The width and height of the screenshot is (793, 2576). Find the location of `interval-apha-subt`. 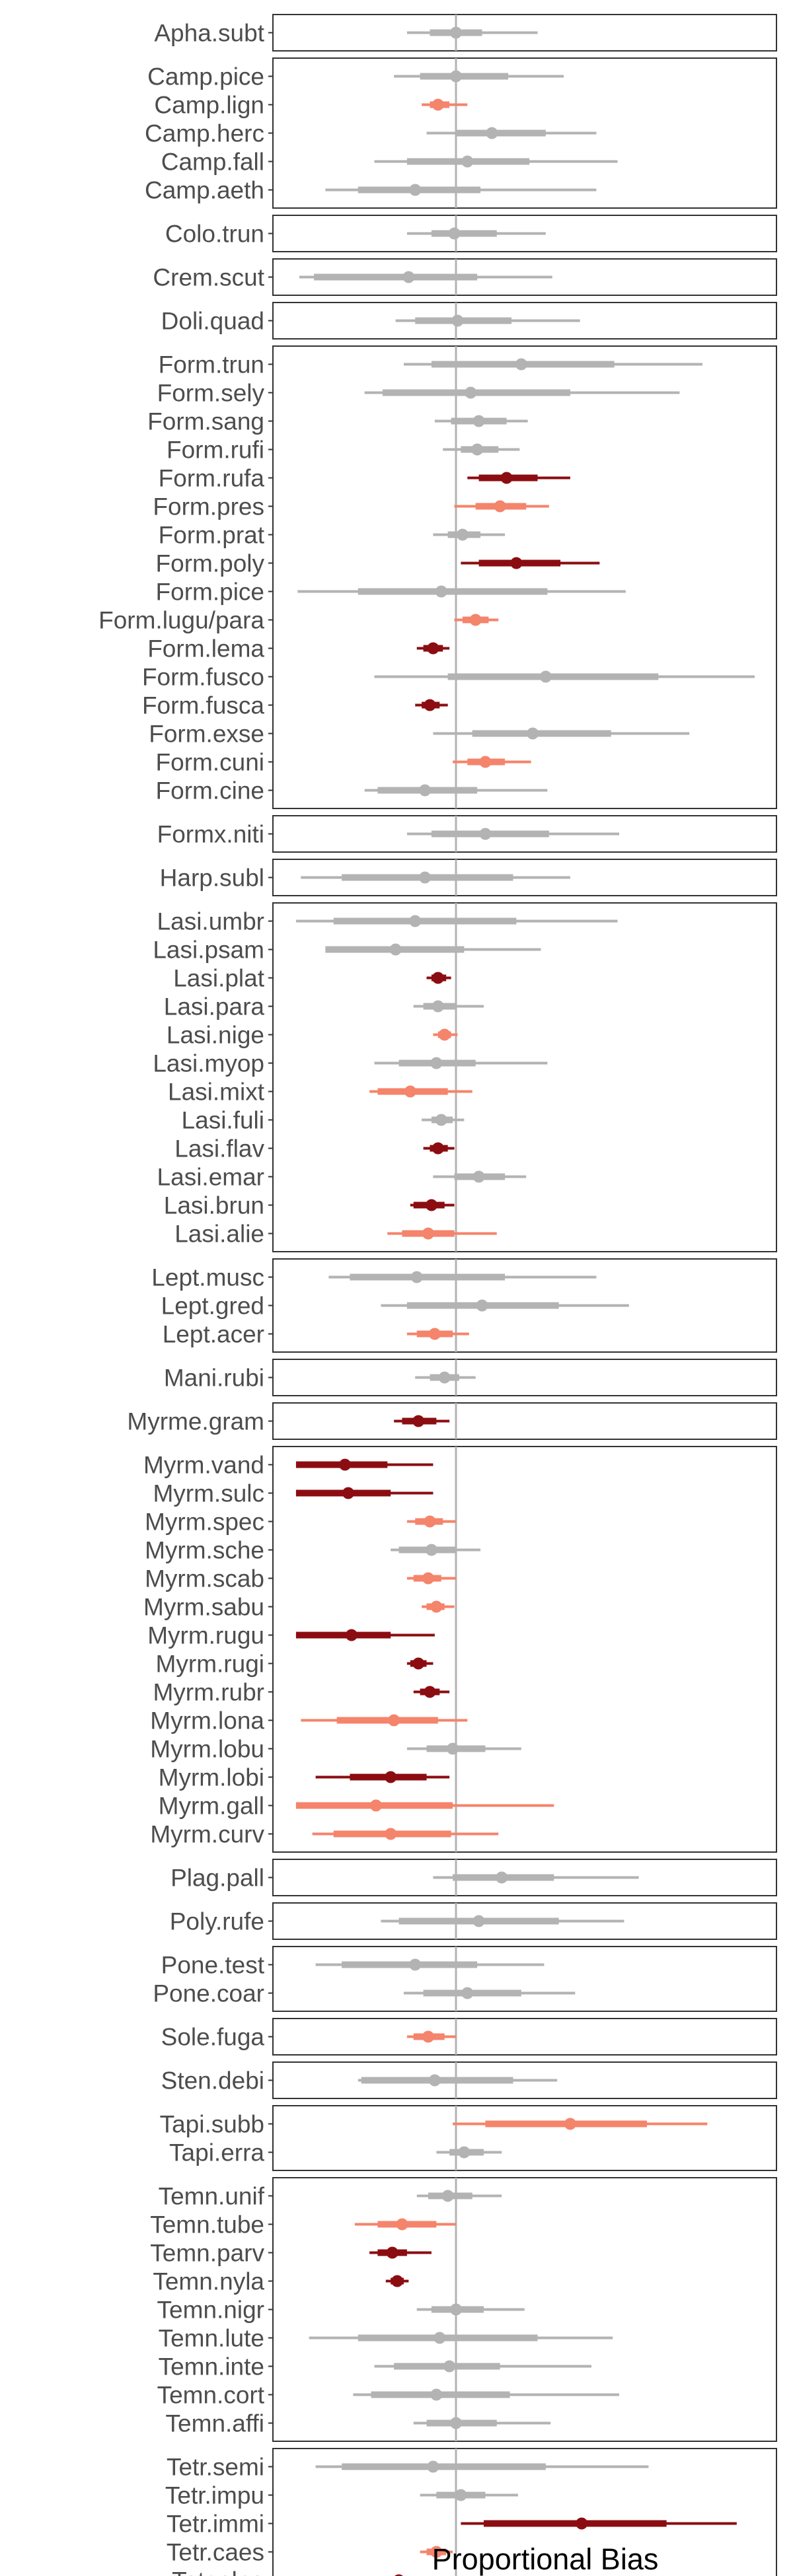

interval-apha-subt is located at coordinates (472, 32).